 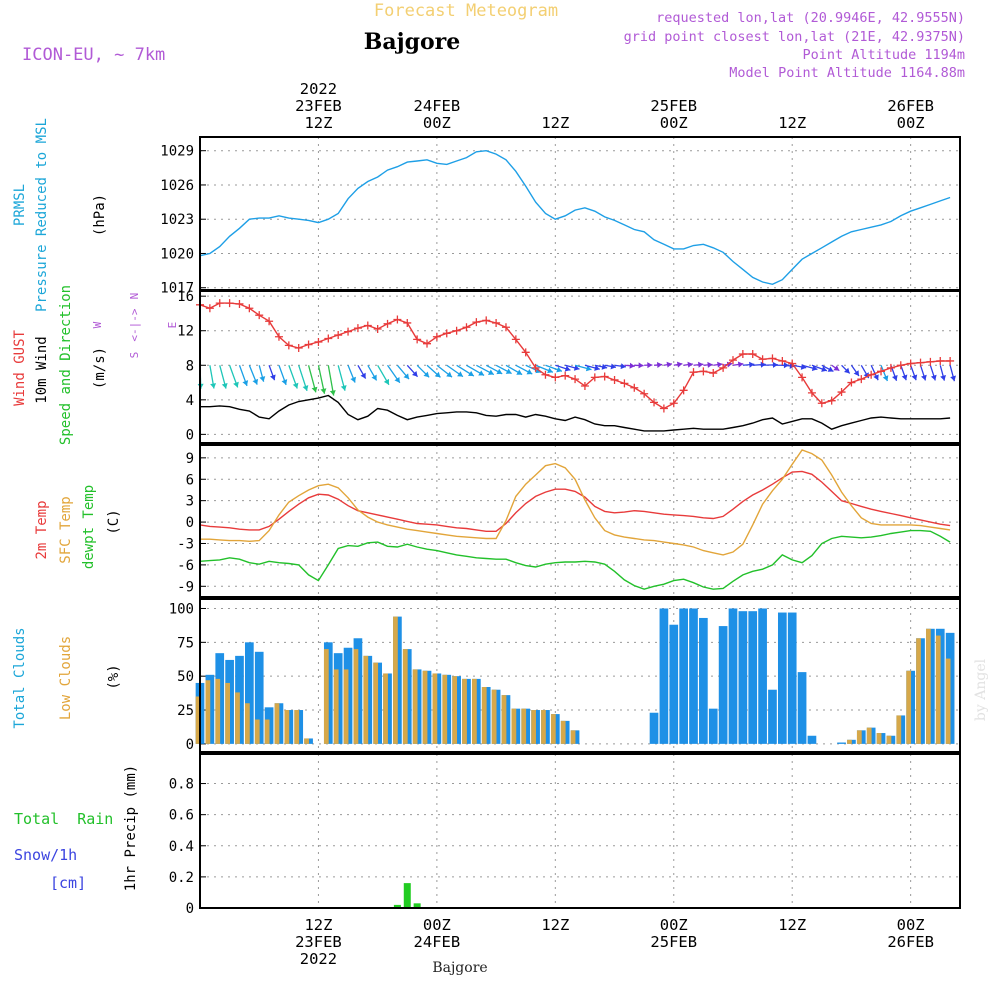 What do you see at coordinates (580, 831) in the screenshot?
I see `panel-frame` at bounding box center [580, 831].